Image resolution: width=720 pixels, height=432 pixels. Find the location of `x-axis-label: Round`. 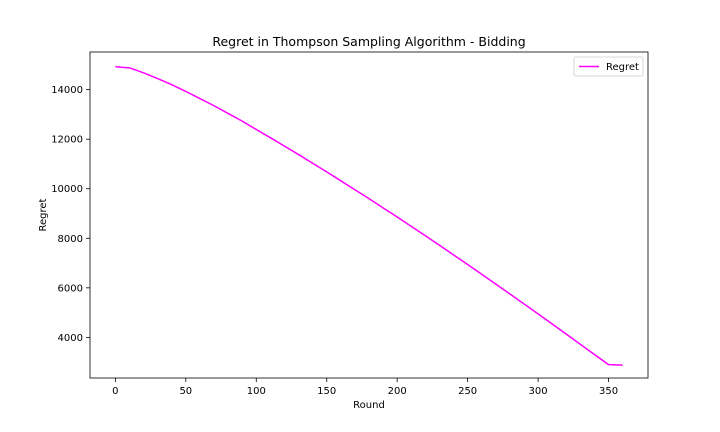

x-axis-label: Round is located at coordinates (369, 405).